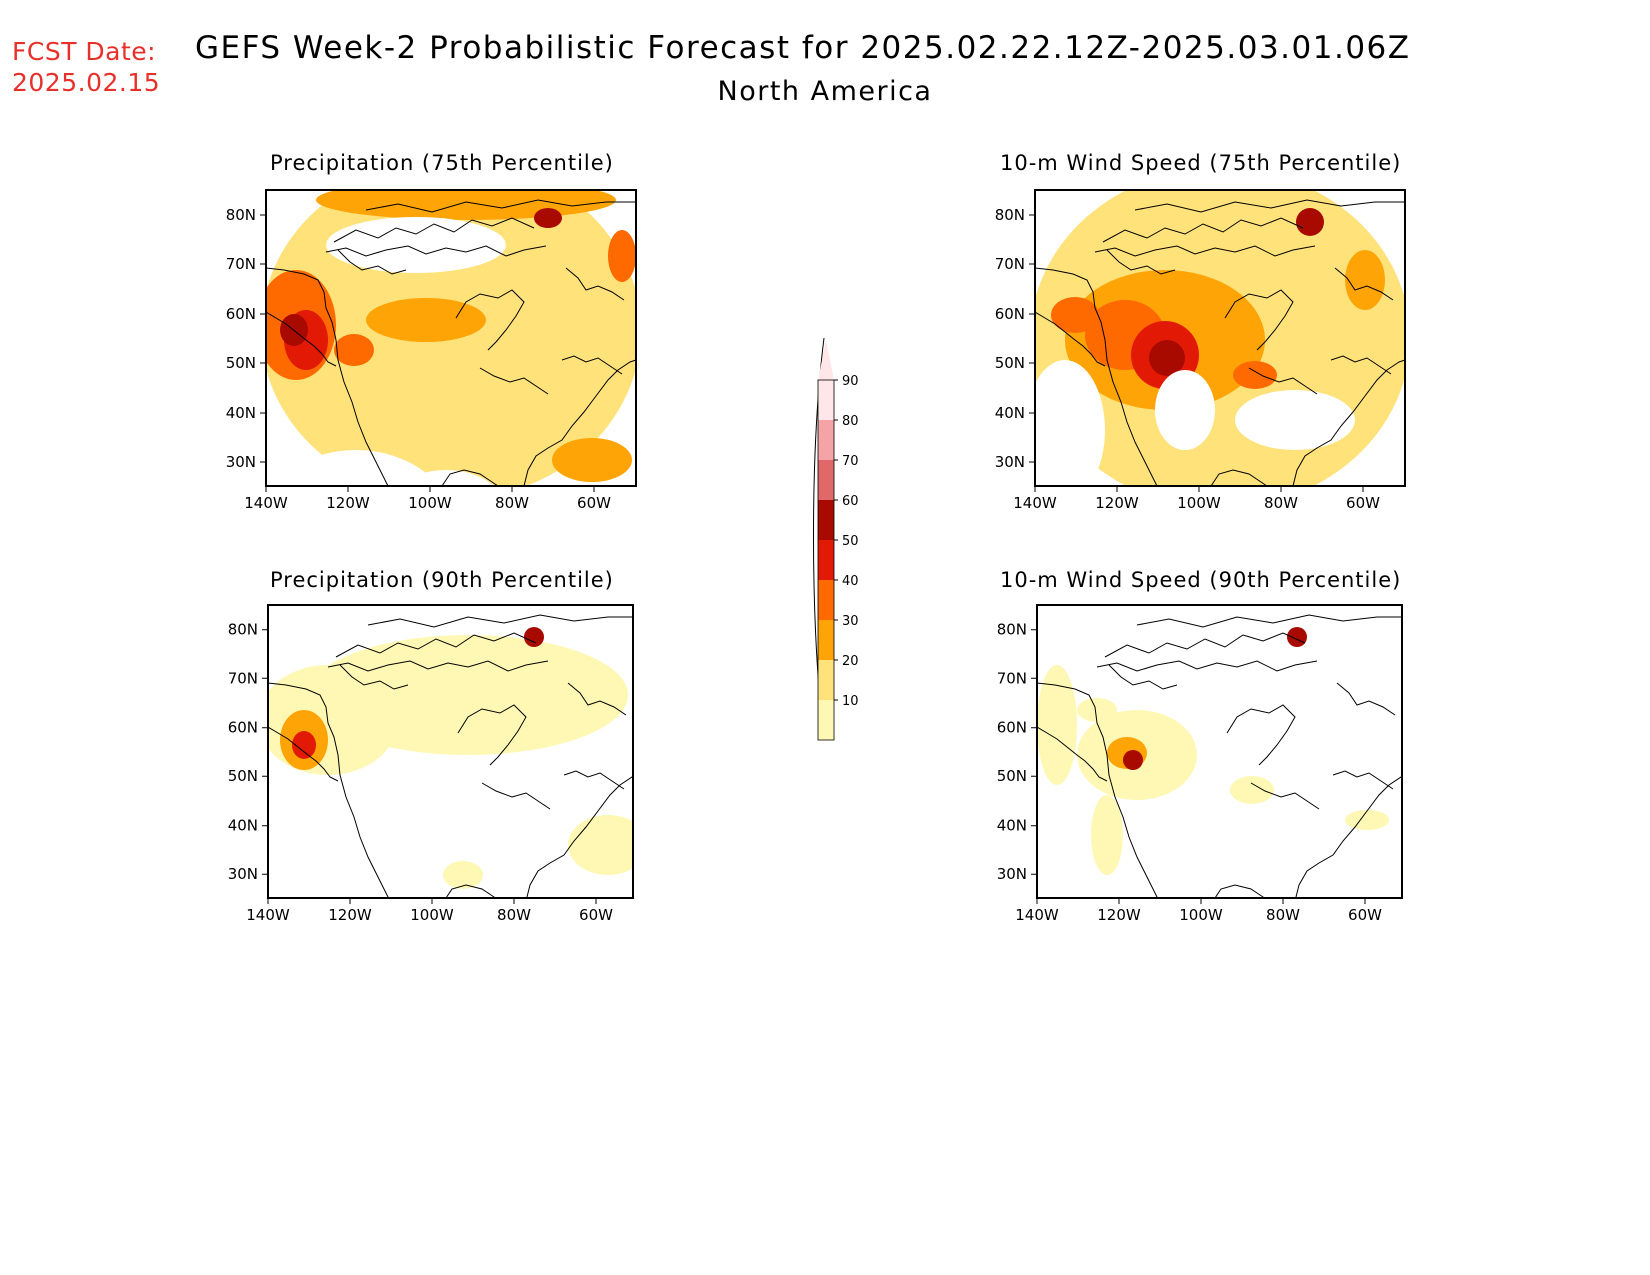 Image resolution: width=1650 pixels, height=1275 pixels. Describe the element at coordinates (442, 580) in the screenshot. I see `panel-title-precip90: Precipitation (90th Percentile)` at that location.